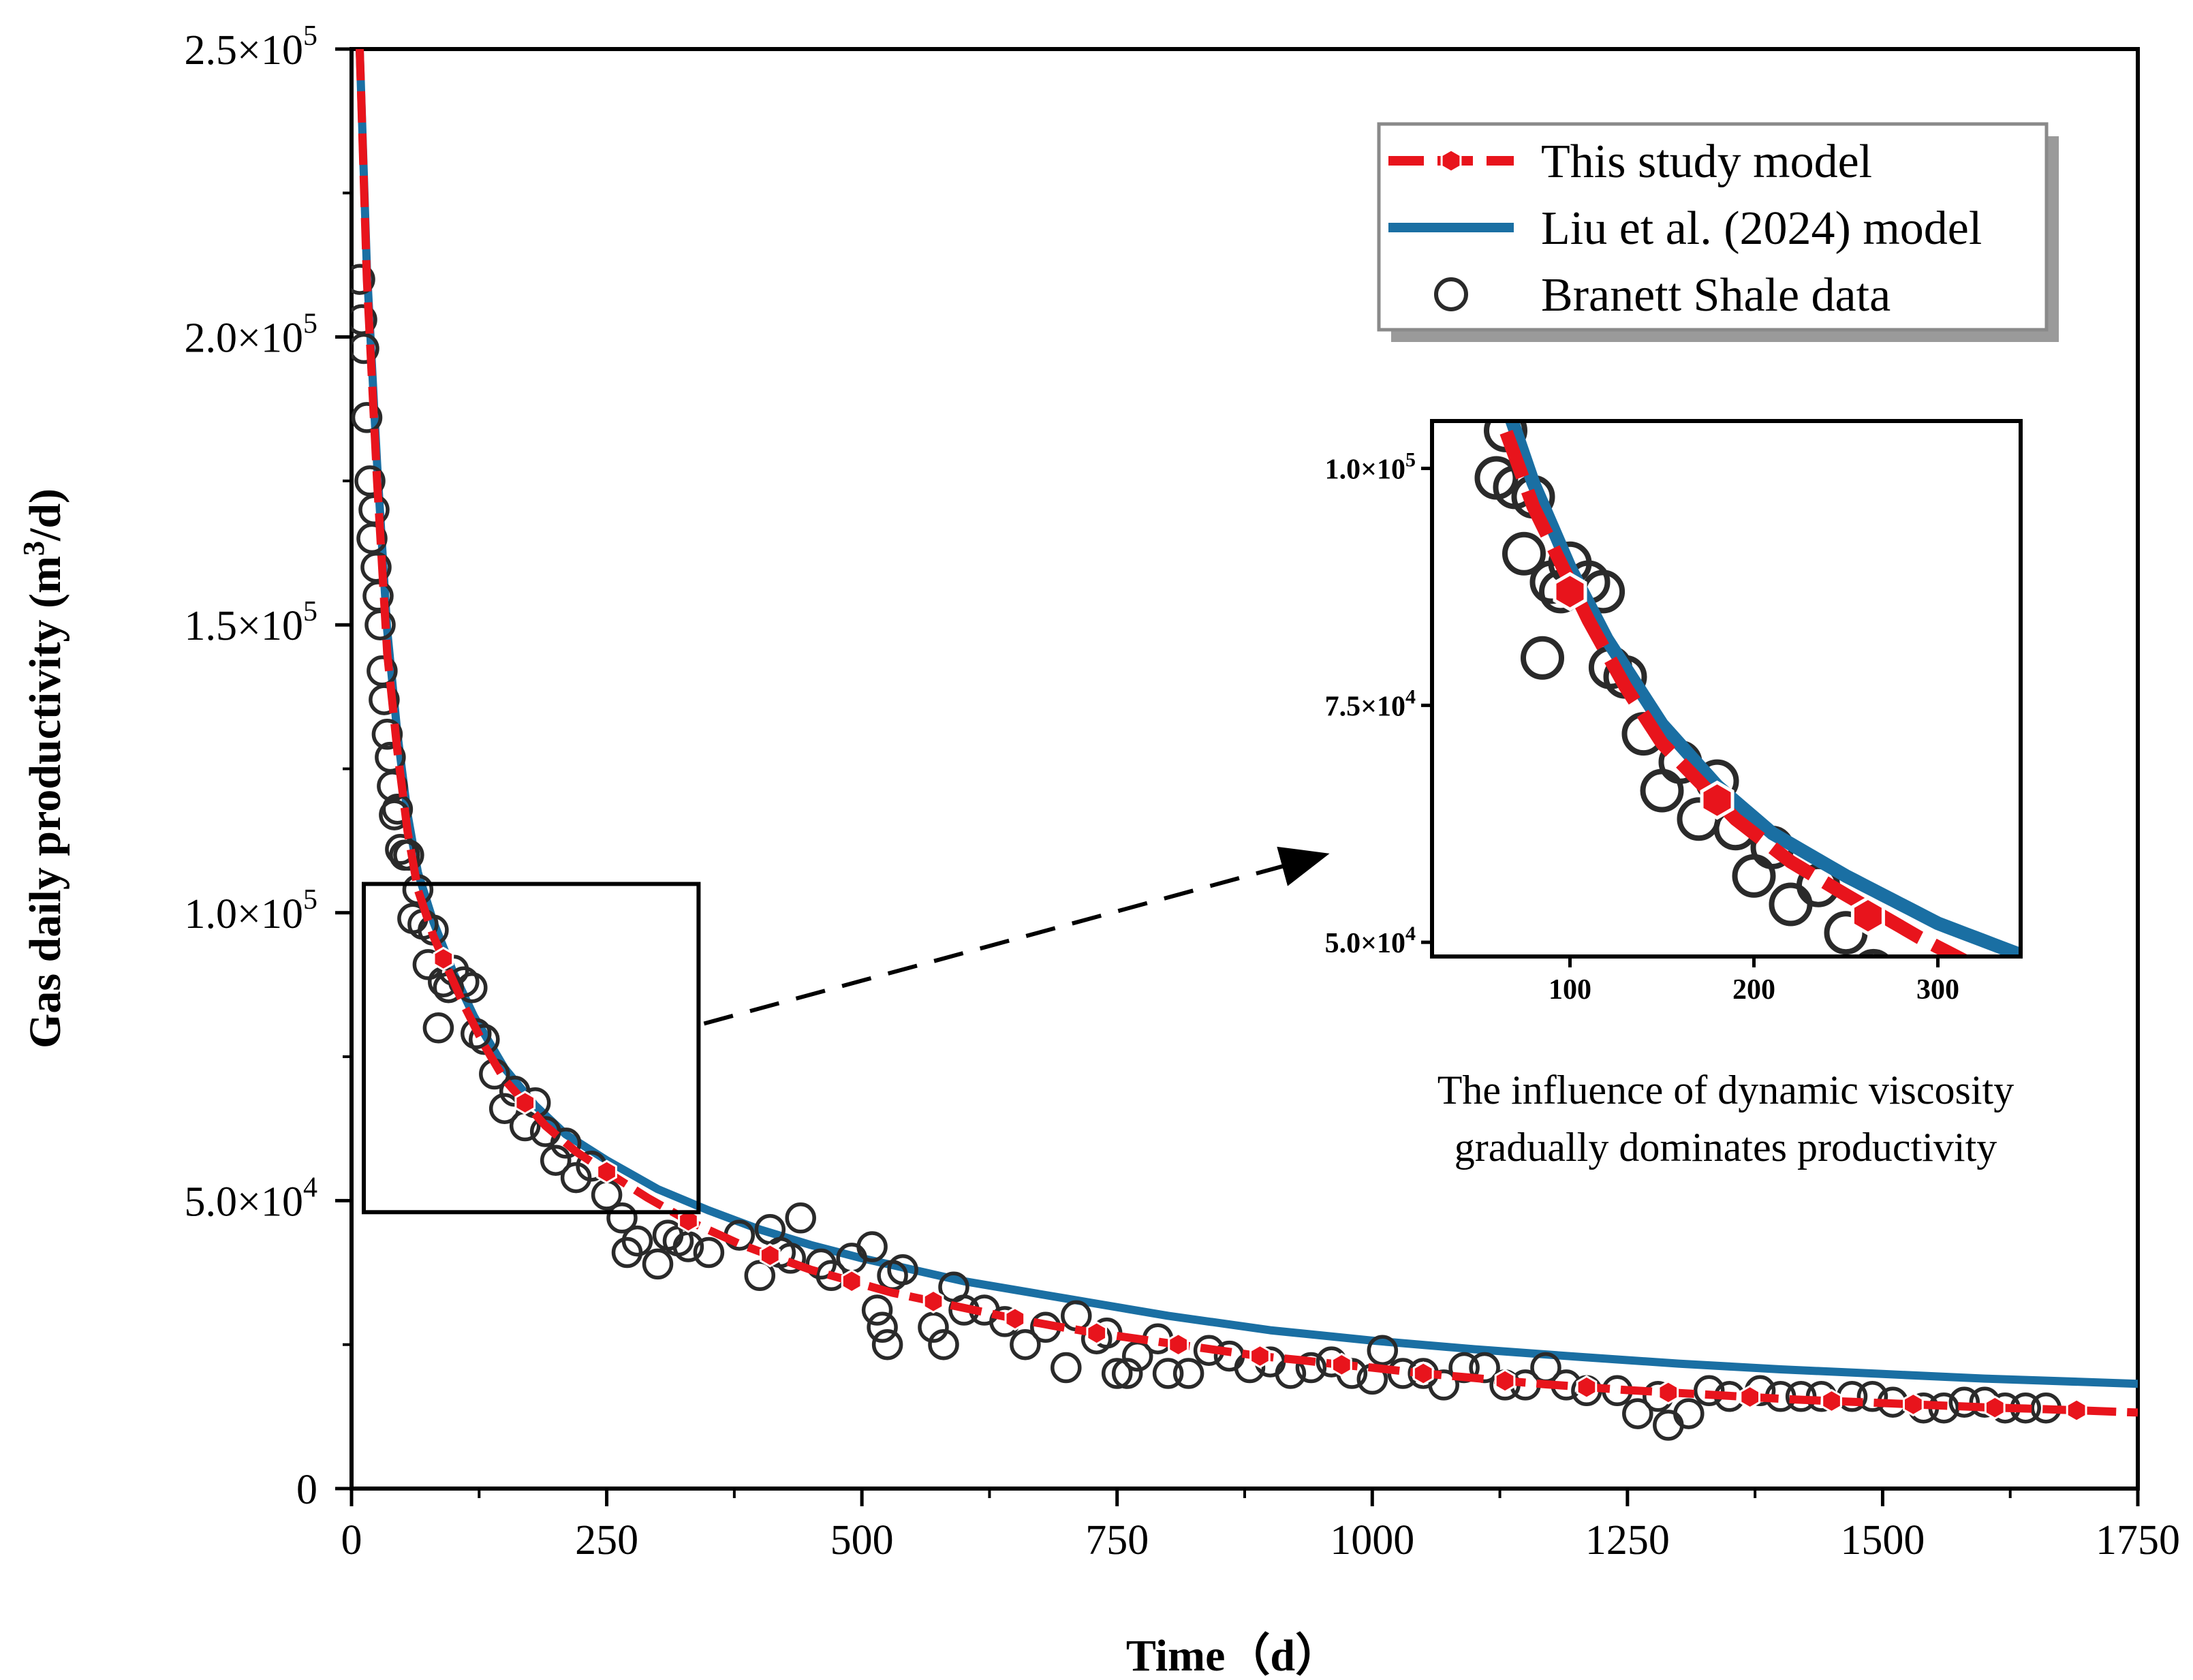 The width and height of the screenshot is (2193, 1680). I want to click on x-axis-title: Time（d）, so click(1233, 1655).